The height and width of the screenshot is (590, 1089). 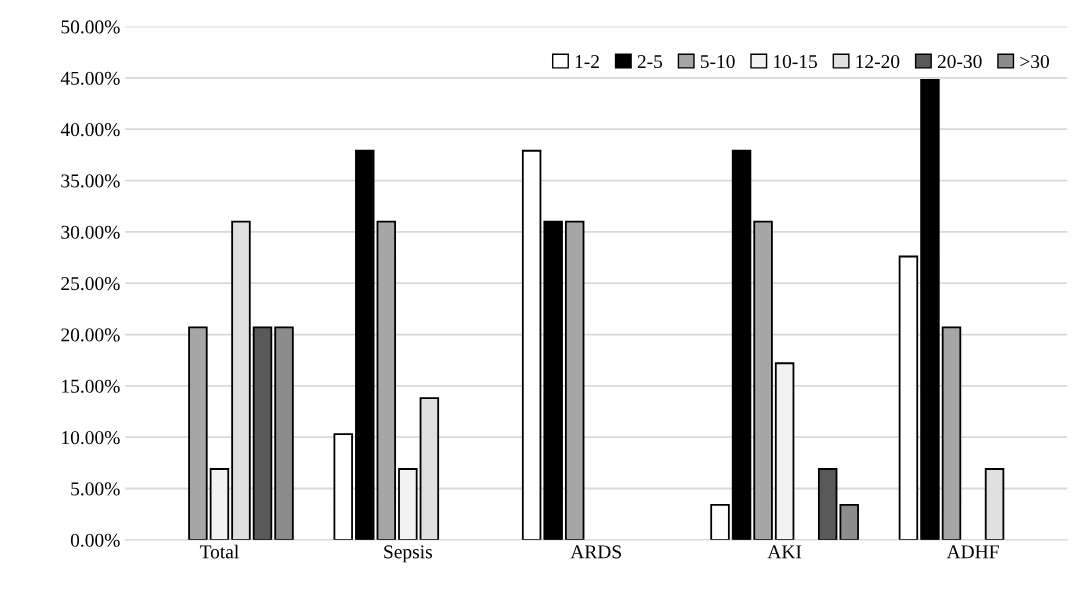 I want to click on legend-label: 12-20, so click(x=878, y=62).